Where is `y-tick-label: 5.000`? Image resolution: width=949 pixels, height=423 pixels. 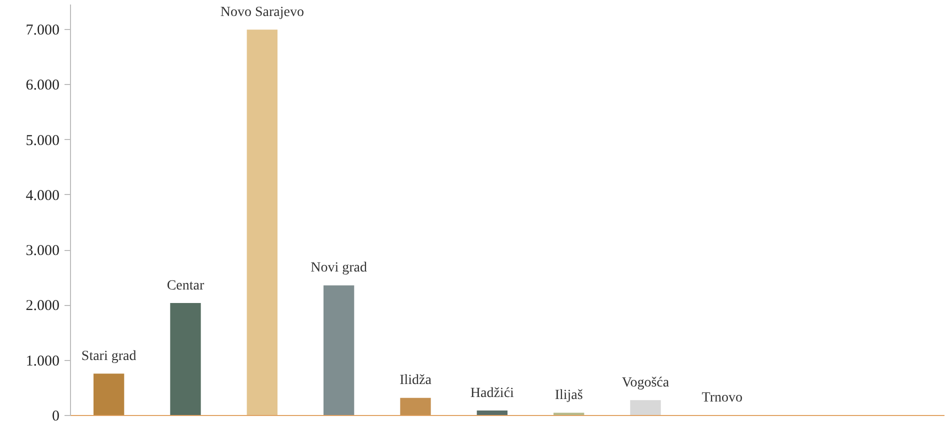 y-tick-label: 5.000 is located at coordinates (43, 140).